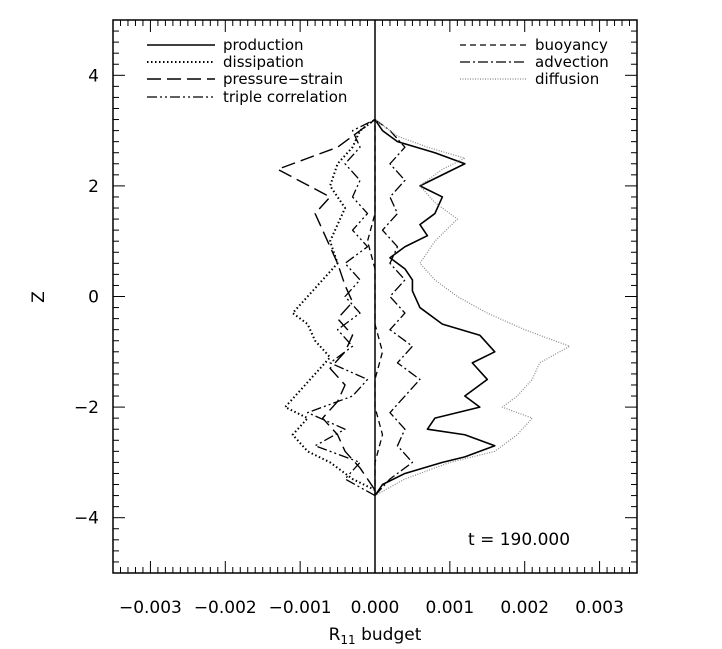 This screenshot has width=722, height=649. What do you see at coordinates (519, 540) in the screenshot?
I see `time-annotation: t = 190.000` at bounding box center [519, 540].